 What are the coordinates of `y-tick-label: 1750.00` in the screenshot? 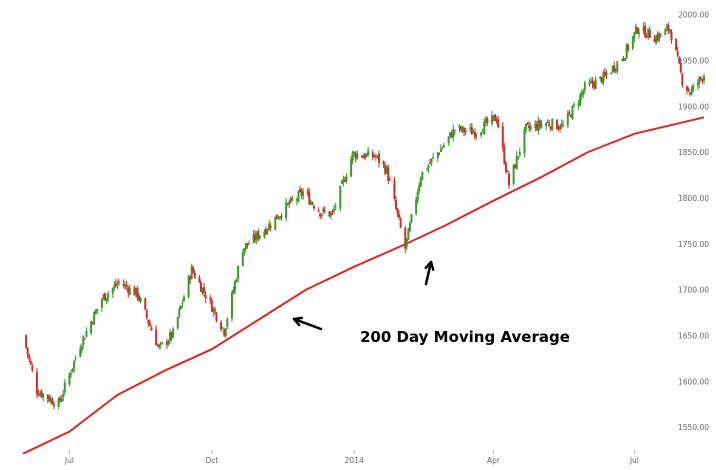 It's located at (693, 244).